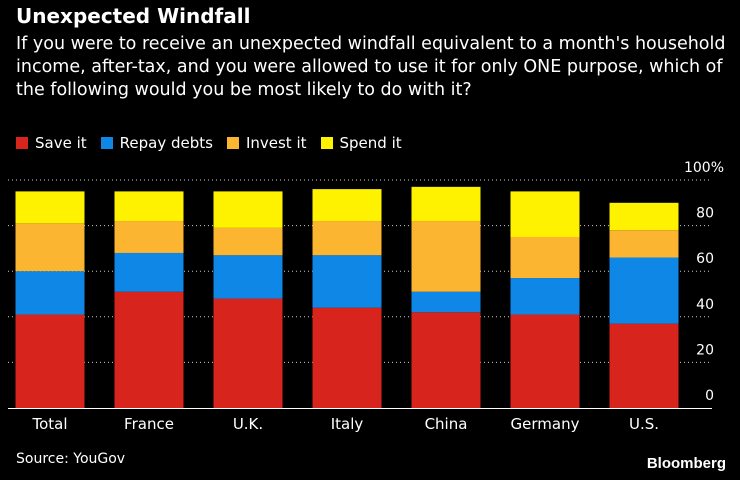  What do you see at coordinates (705, 259) in the screenshot?
I see `y-tick-label-60: 60` at bounding box center [705, 259].